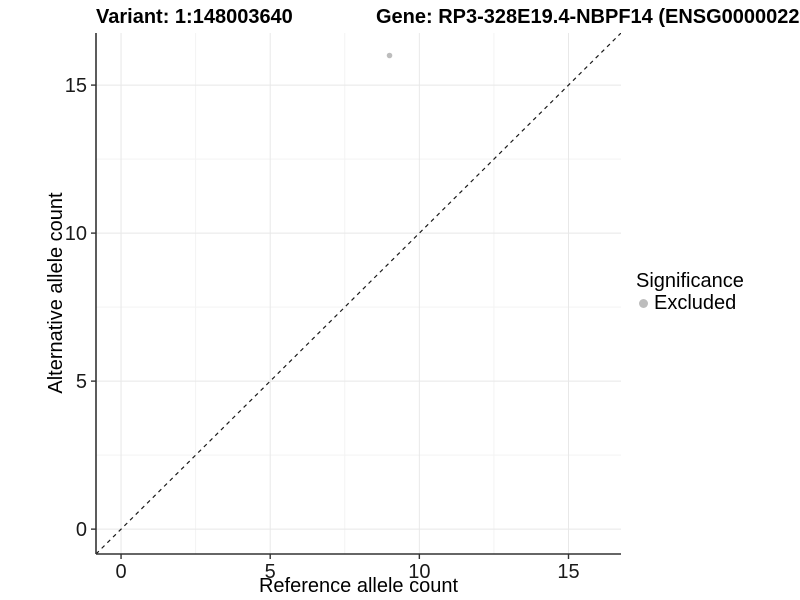 The height and width of the screenshot is (600, 800). Describe the element at coordinates (588, 17) in the screenshot. I see `plot-title-gene: Gene: RP3-328E19.4-NBPF14 (ENSG0000022` at that location.